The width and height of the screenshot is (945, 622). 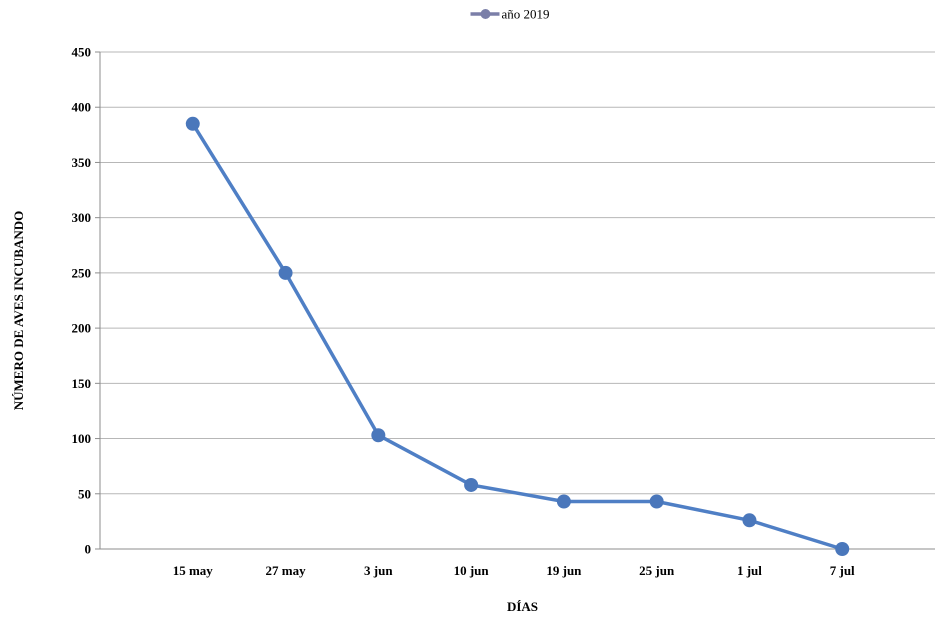 What do you see at coordinates (82, 383) in the screenshot?
I see `y-tick-label: 150` at bounding box center [82, 383].